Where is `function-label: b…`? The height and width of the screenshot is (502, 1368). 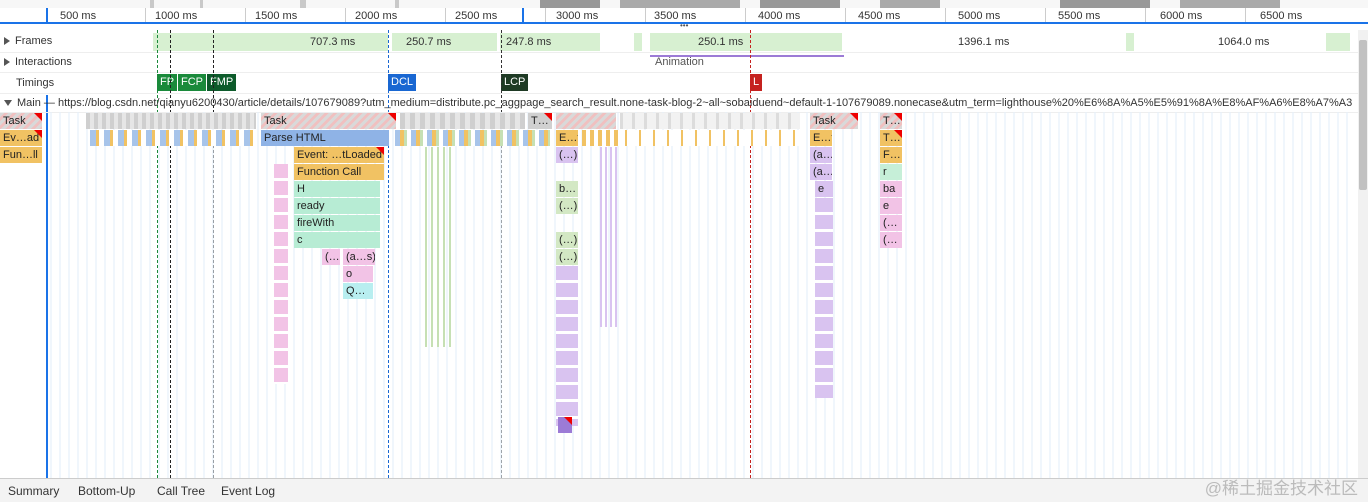 function-label: b… is located at coordinates (568, 189).